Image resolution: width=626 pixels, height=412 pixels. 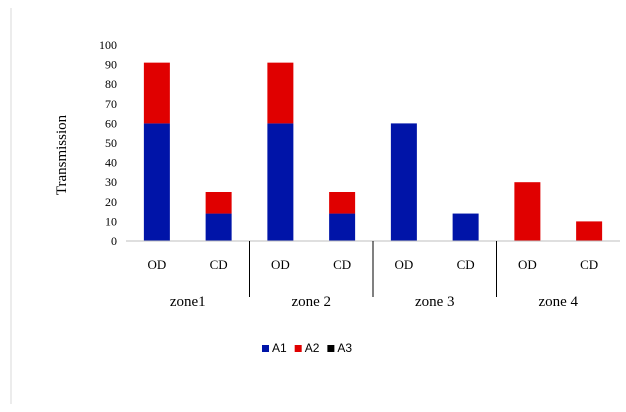 I want to click on group-label: zone1, so click(x=188, y=302).